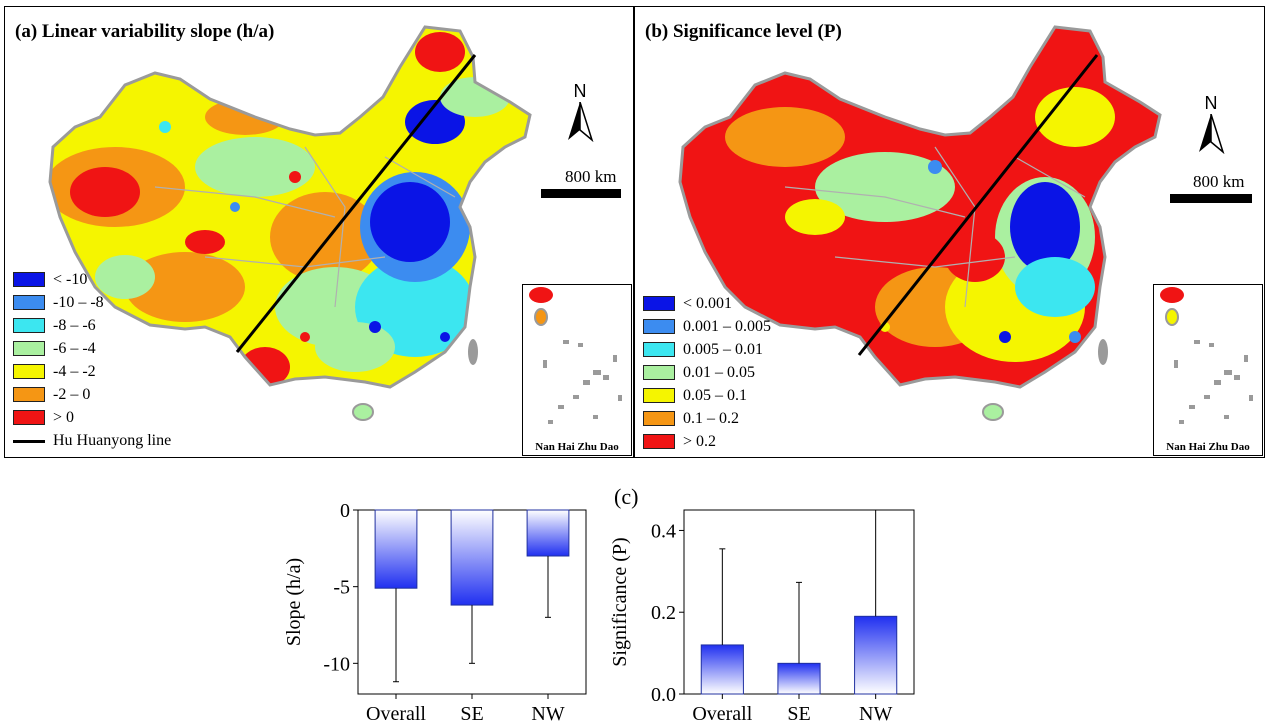  I want to click on slope-xtick-label-0: Overall, so click(396, 712).